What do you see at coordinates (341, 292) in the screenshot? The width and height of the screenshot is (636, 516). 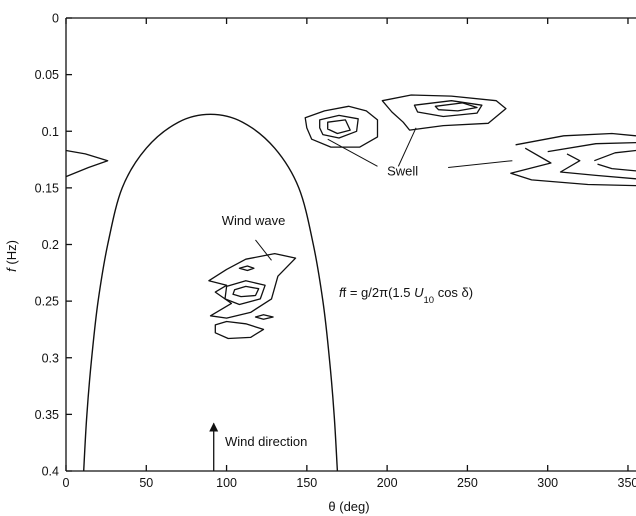 I see `boundary-label-f: f` at bounding box center [341, 292].